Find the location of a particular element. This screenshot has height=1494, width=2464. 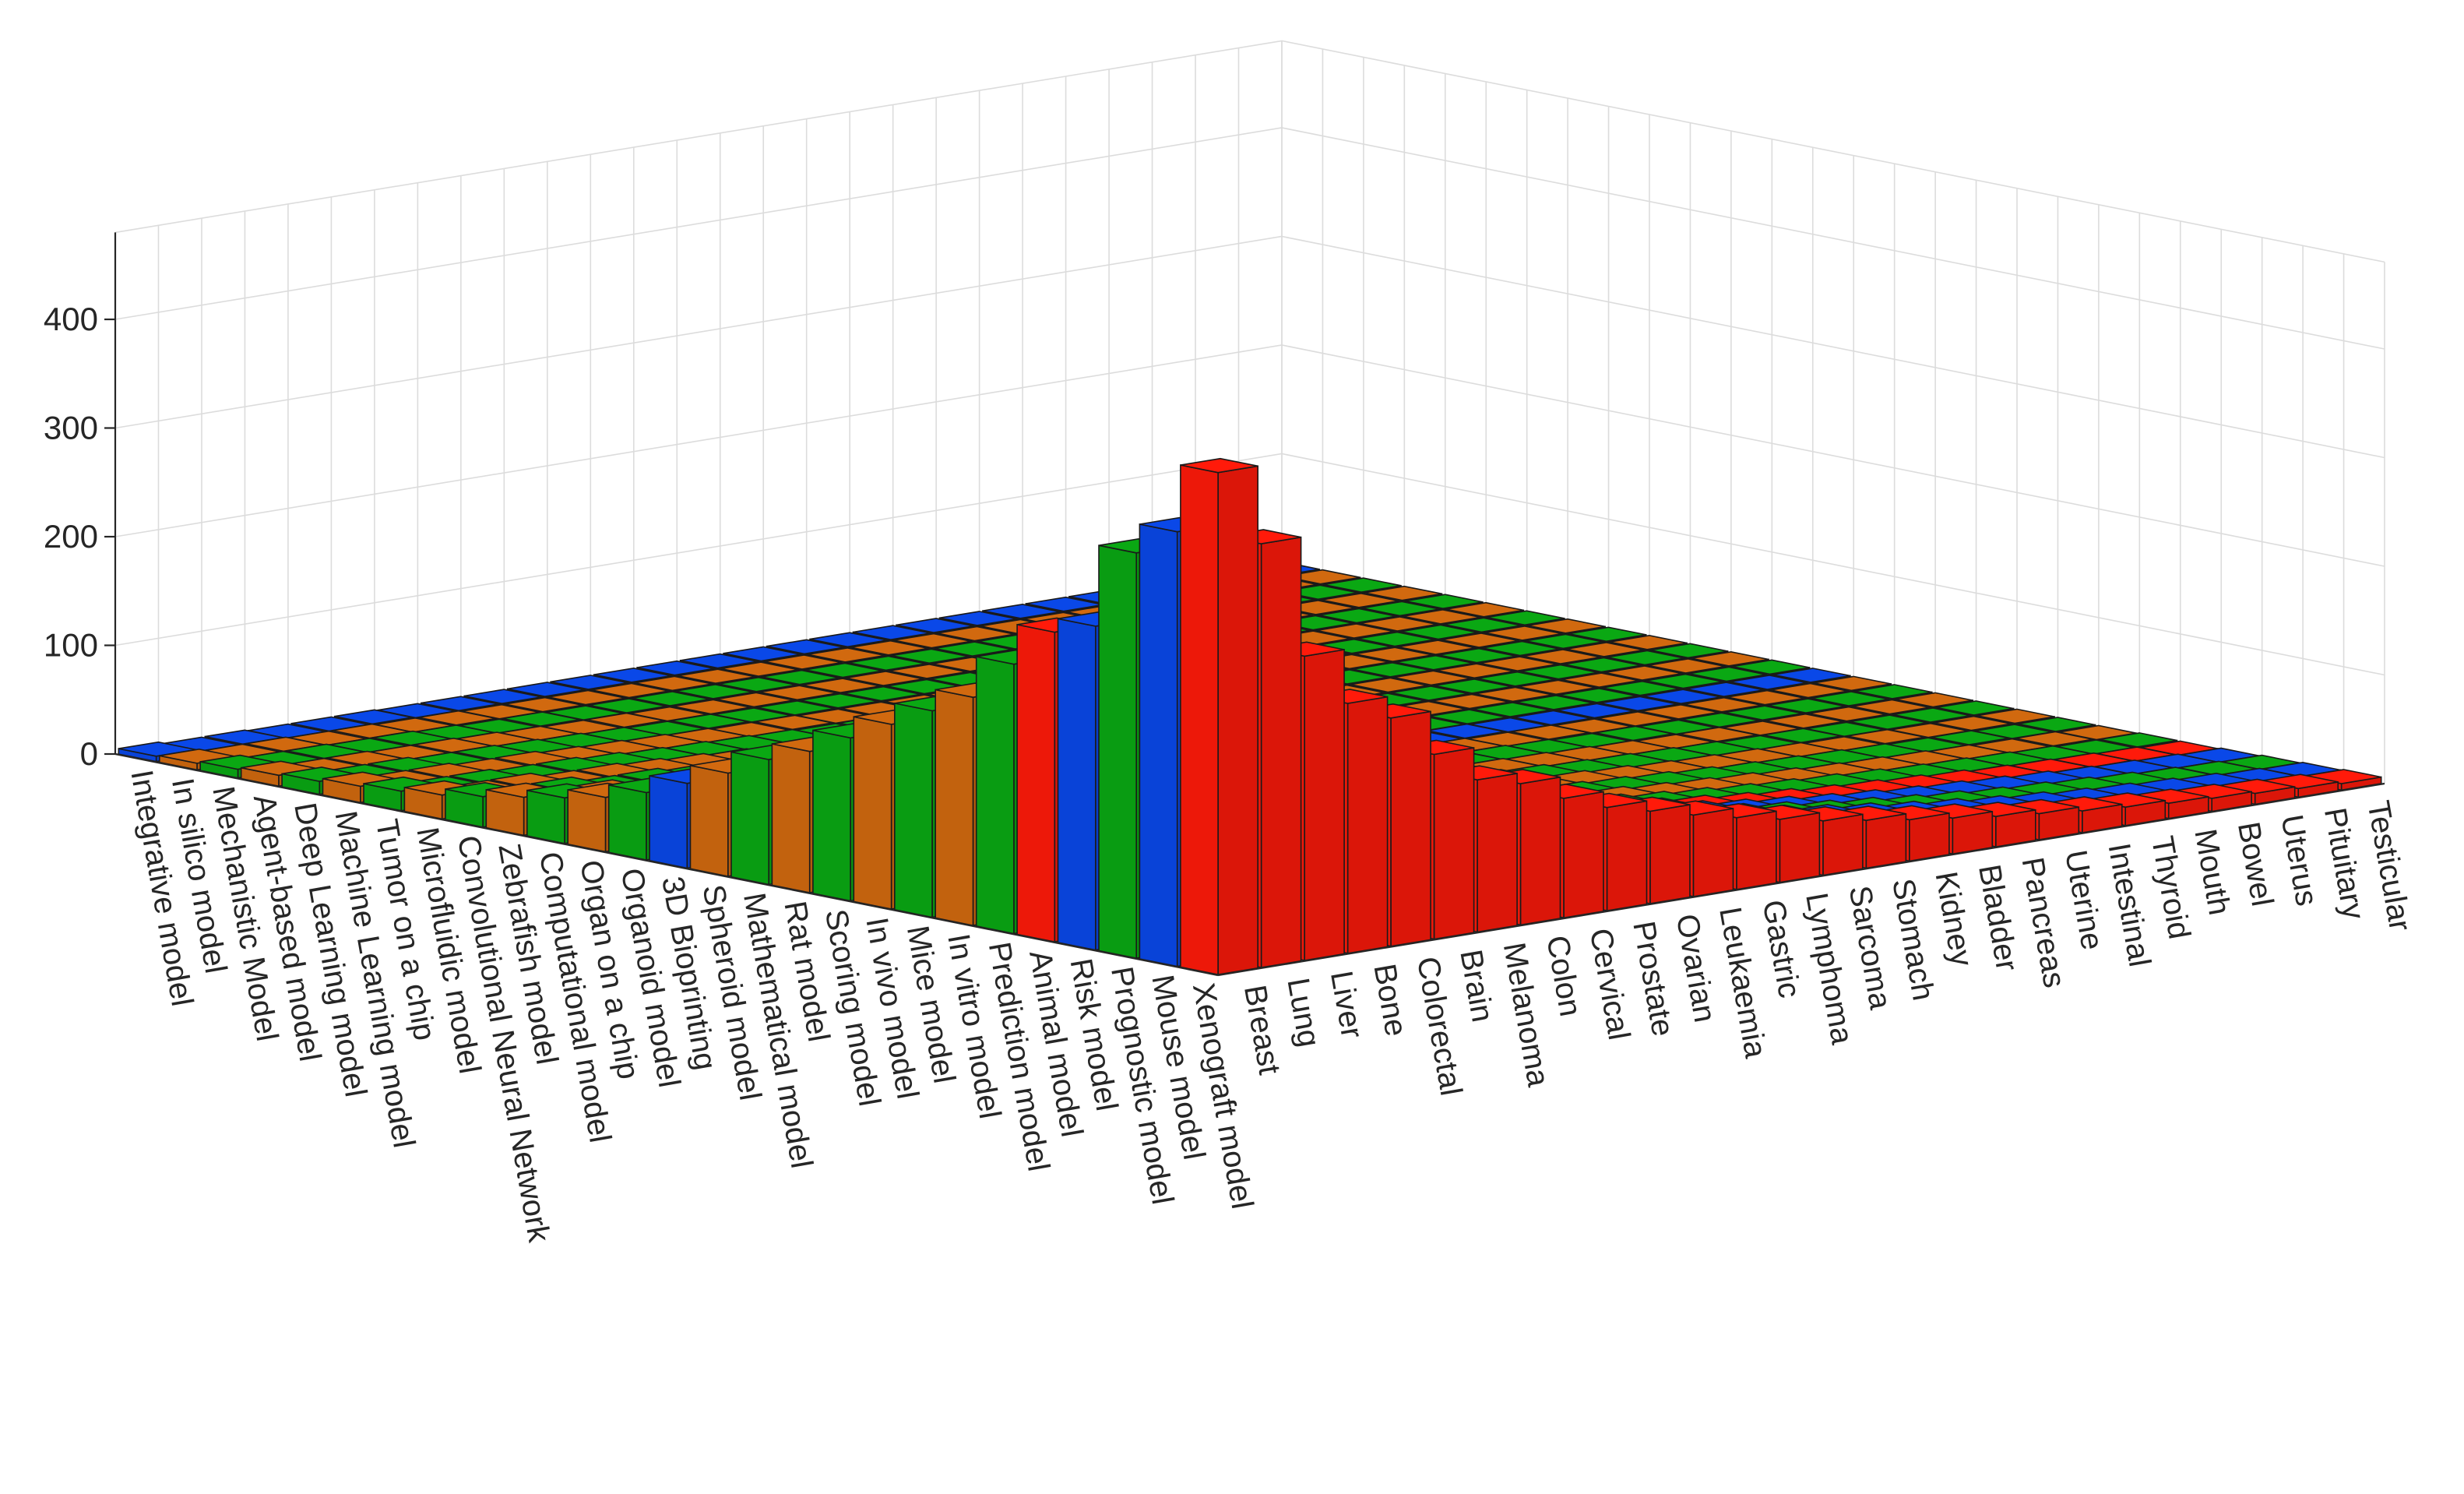

cancer-label: Thyroid is located at coordinates (2170, 887).